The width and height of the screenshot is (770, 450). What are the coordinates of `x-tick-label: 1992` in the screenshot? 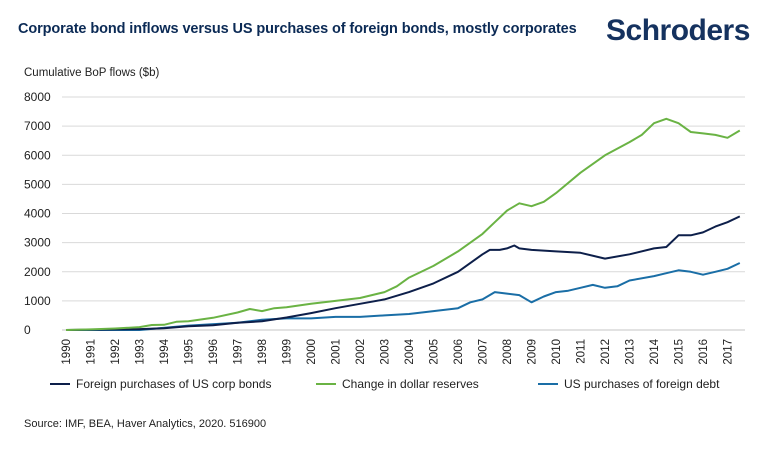 It's located at (116, 352).